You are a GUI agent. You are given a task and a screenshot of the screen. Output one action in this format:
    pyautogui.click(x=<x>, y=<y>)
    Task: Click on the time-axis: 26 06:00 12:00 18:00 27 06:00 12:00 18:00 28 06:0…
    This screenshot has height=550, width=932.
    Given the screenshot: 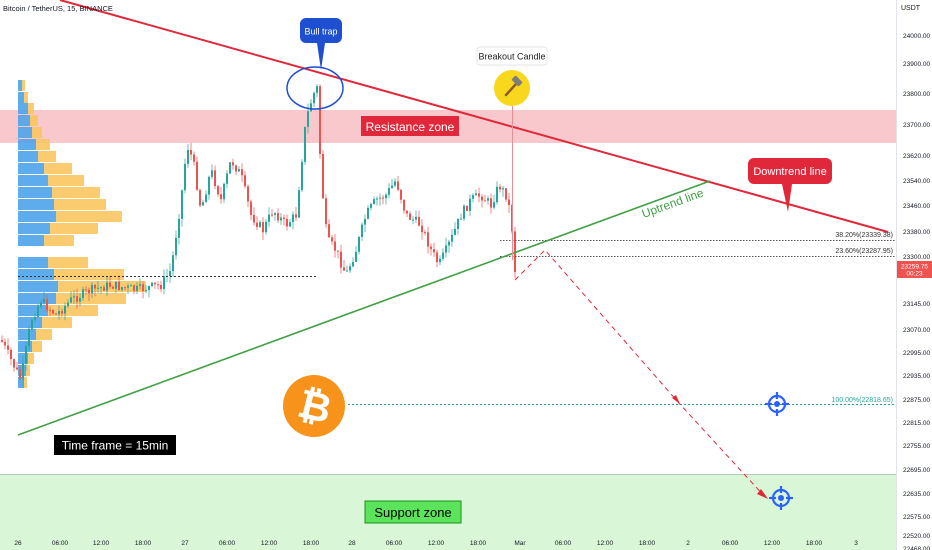 What is the action you would take?
    pyautogui.click(x=436, y=543)
    